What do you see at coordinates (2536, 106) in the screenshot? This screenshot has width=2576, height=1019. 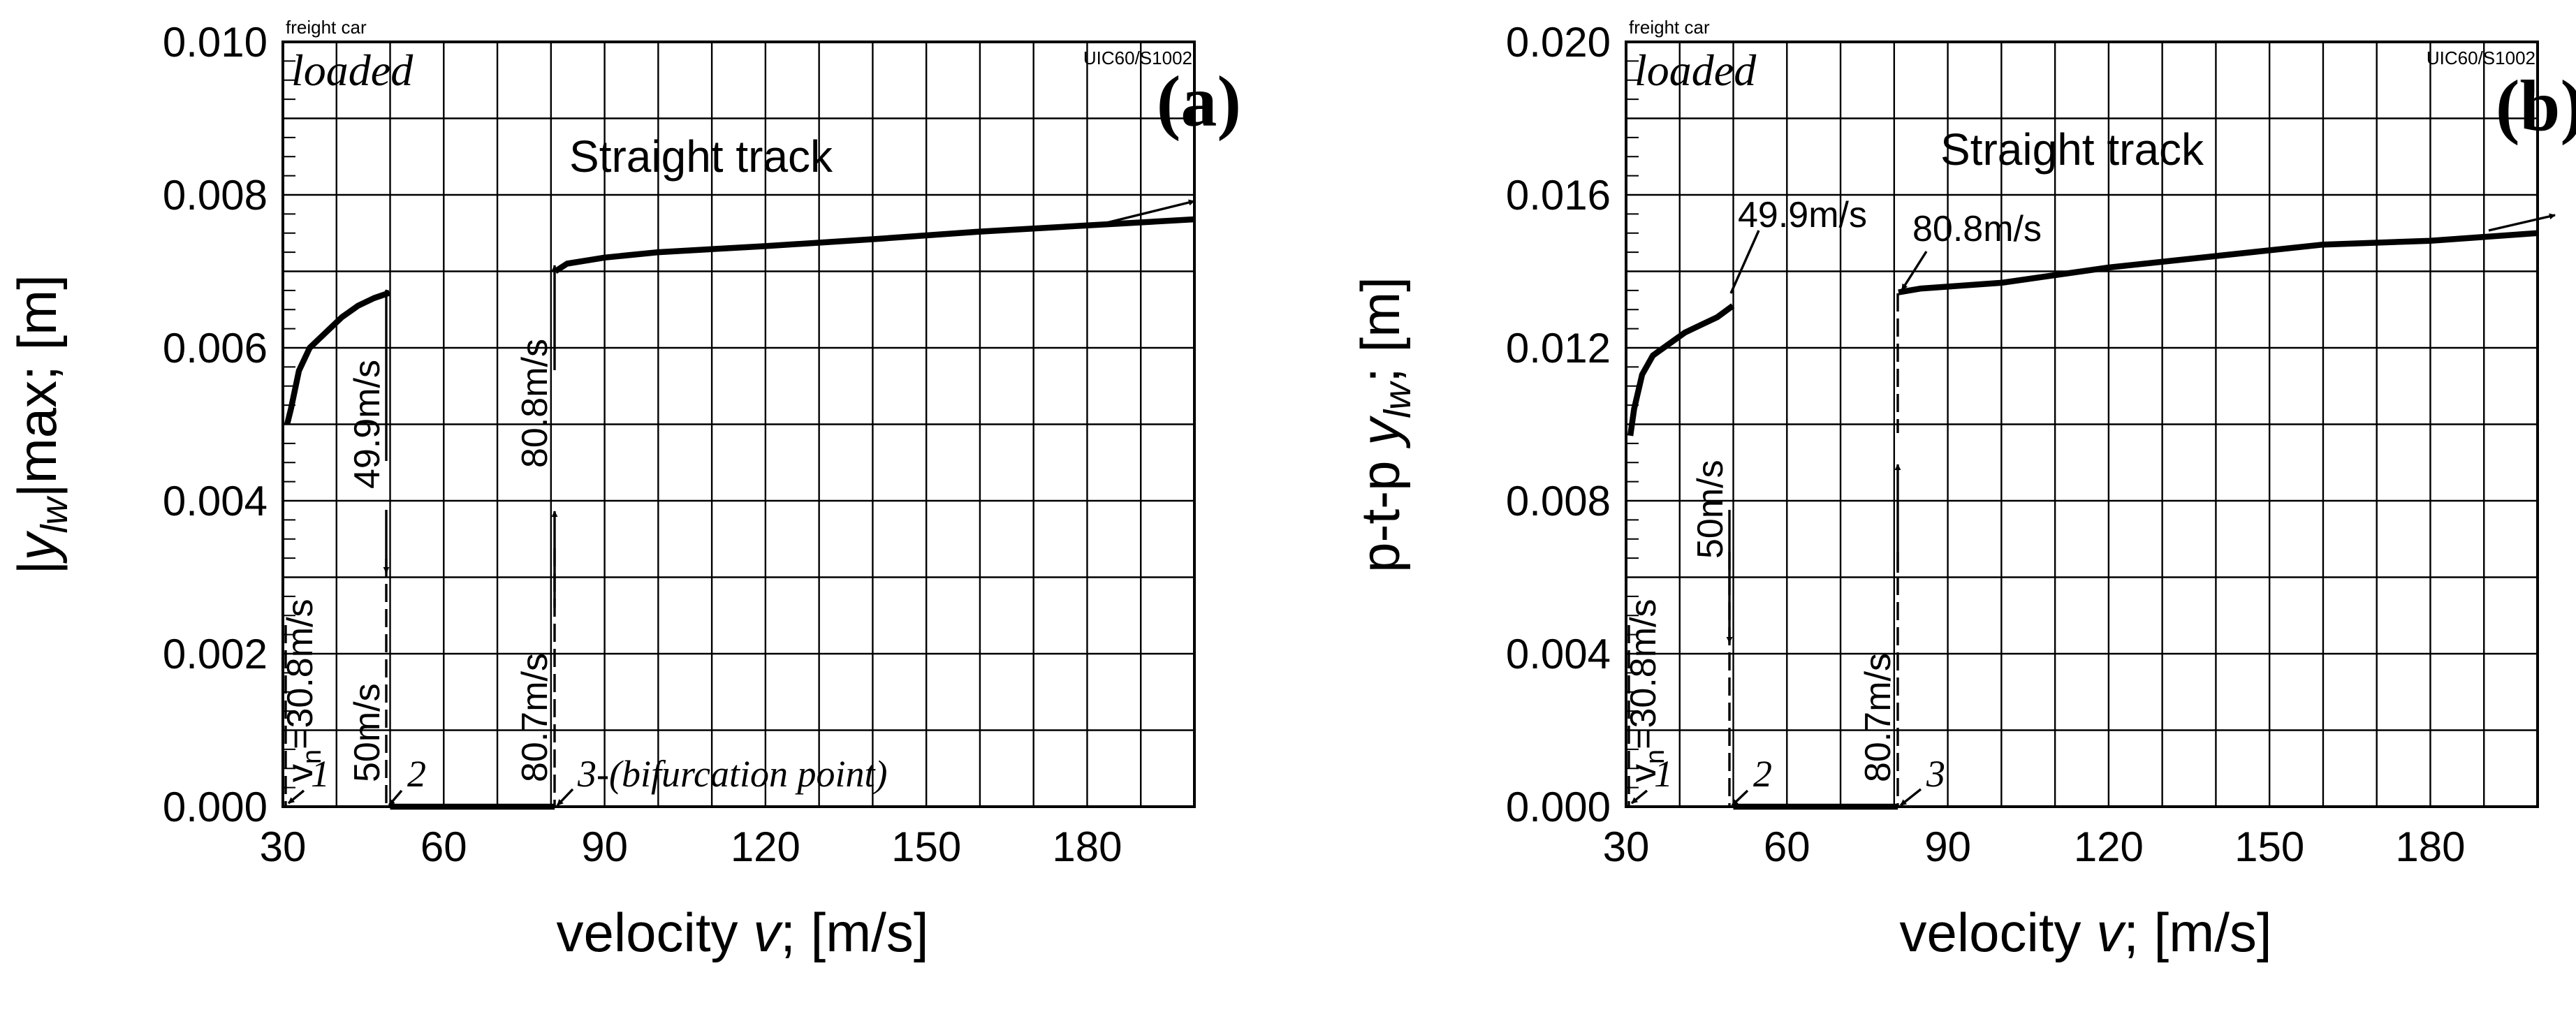 I see `panel-label-b: (b)` at bounding box center [2536, 106].